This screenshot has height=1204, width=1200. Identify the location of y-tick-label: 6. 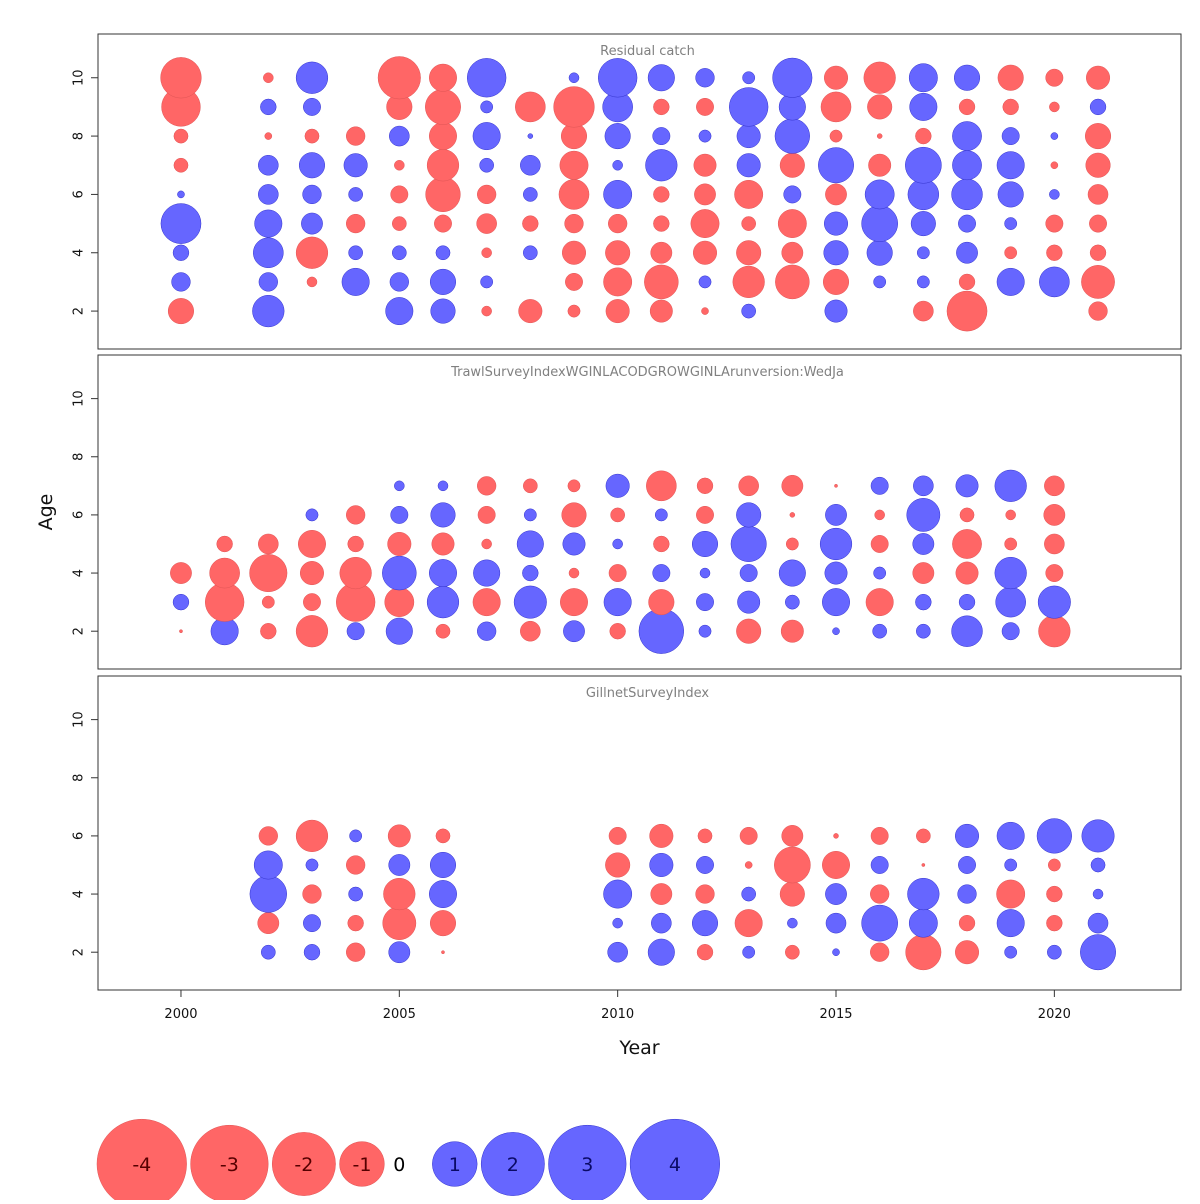
(79, 194).